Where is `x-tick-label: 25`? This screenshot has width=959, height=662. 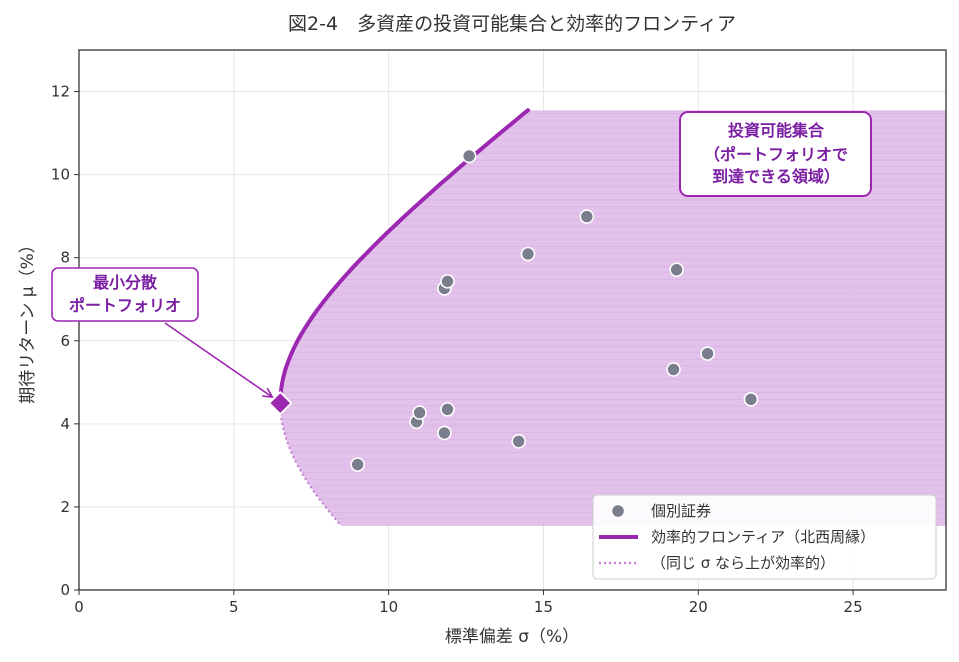
x-tick-label: 25 is located at coordinates (853, 607).